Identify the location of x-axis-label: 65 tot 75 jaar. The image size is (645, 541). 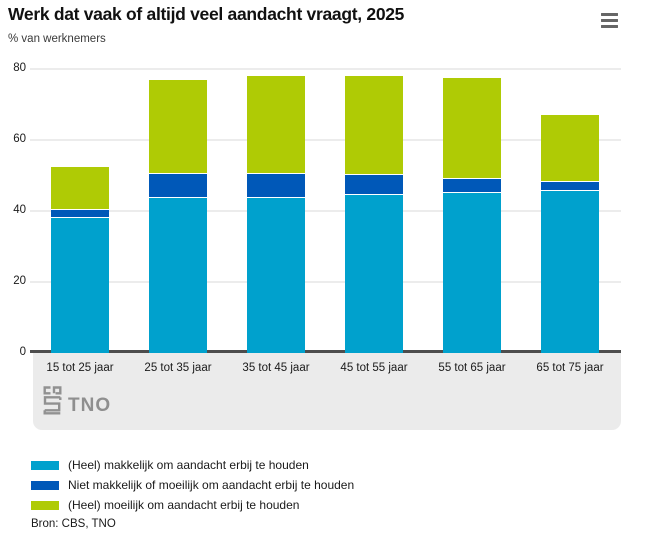
(570, 368).